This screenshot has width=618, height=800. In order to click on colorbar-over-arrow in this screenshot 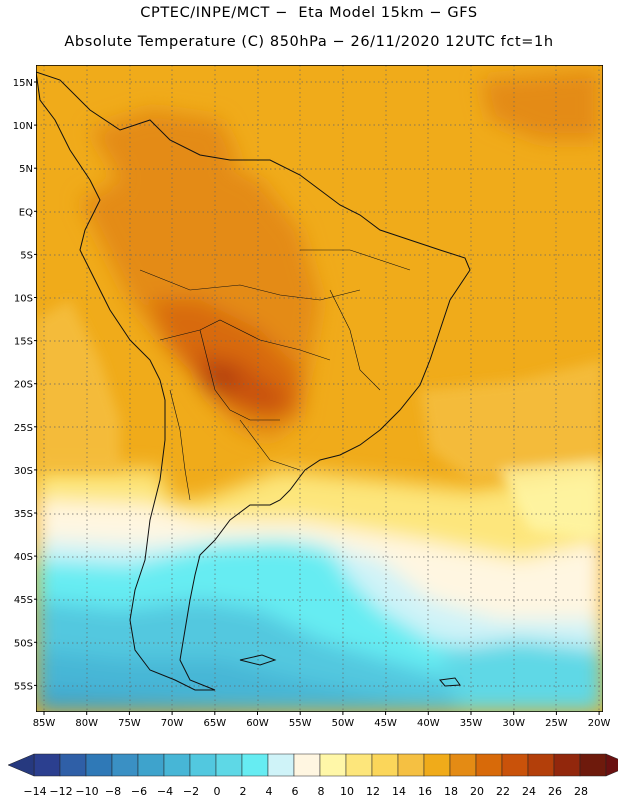, I will do `click(611, 765)`.